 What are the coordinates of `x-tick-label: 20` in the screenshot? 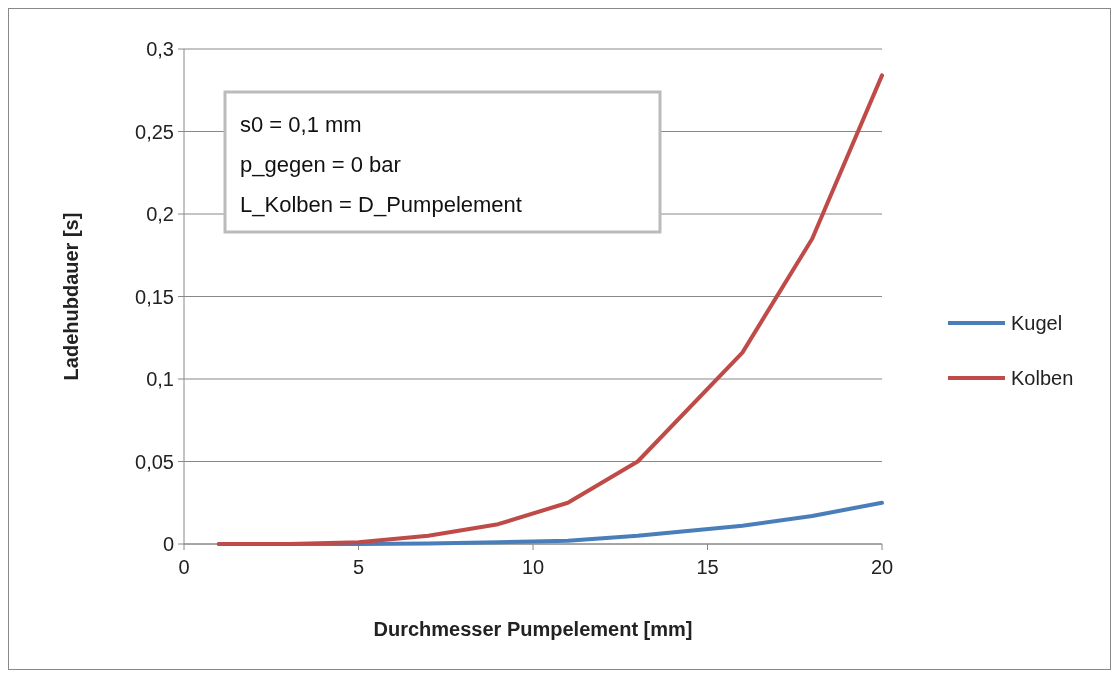 It's located at (882, 567).